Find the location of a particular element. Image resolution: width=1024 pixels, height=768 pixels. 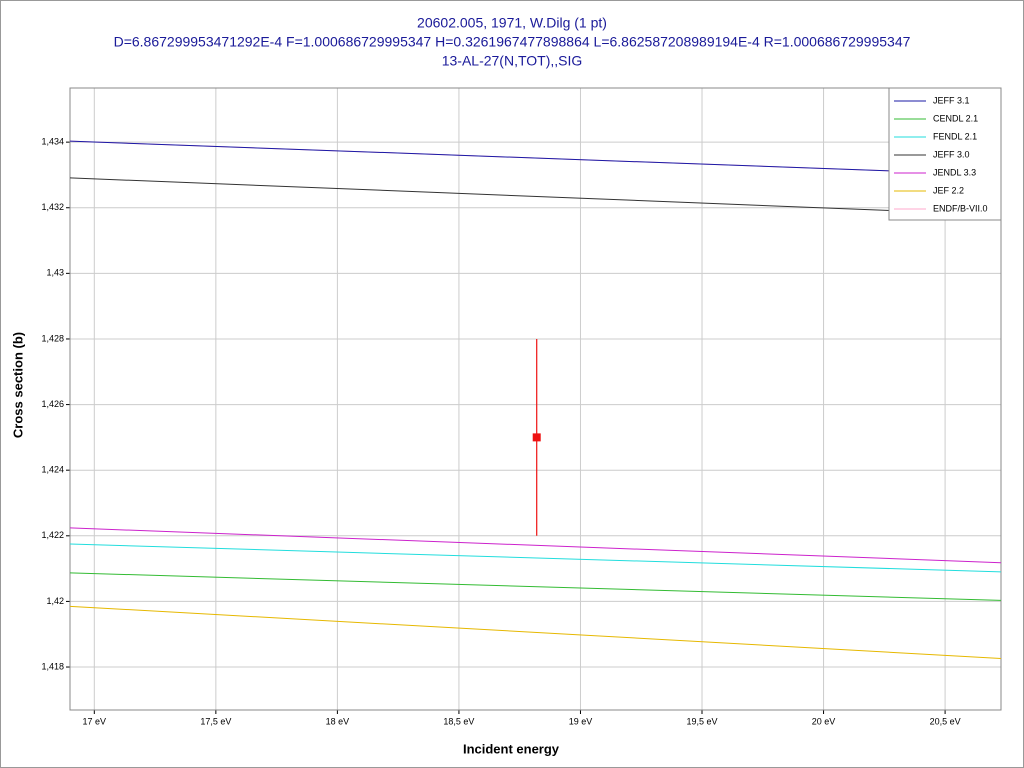

chart-title: 20602.005, 1971, W.Dilg (1 pt) is located at coordinates (512, 23).